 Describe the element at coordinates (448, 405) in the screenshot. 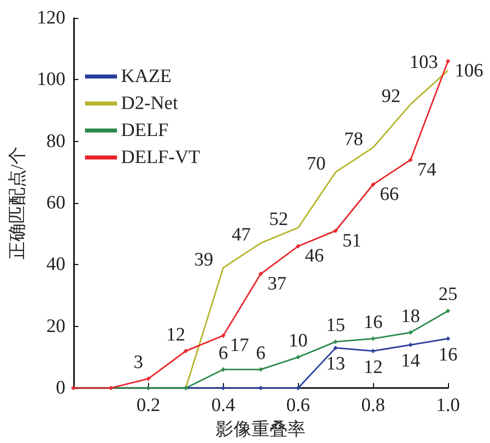

I see `x-tick-label: 1.0` at that location.